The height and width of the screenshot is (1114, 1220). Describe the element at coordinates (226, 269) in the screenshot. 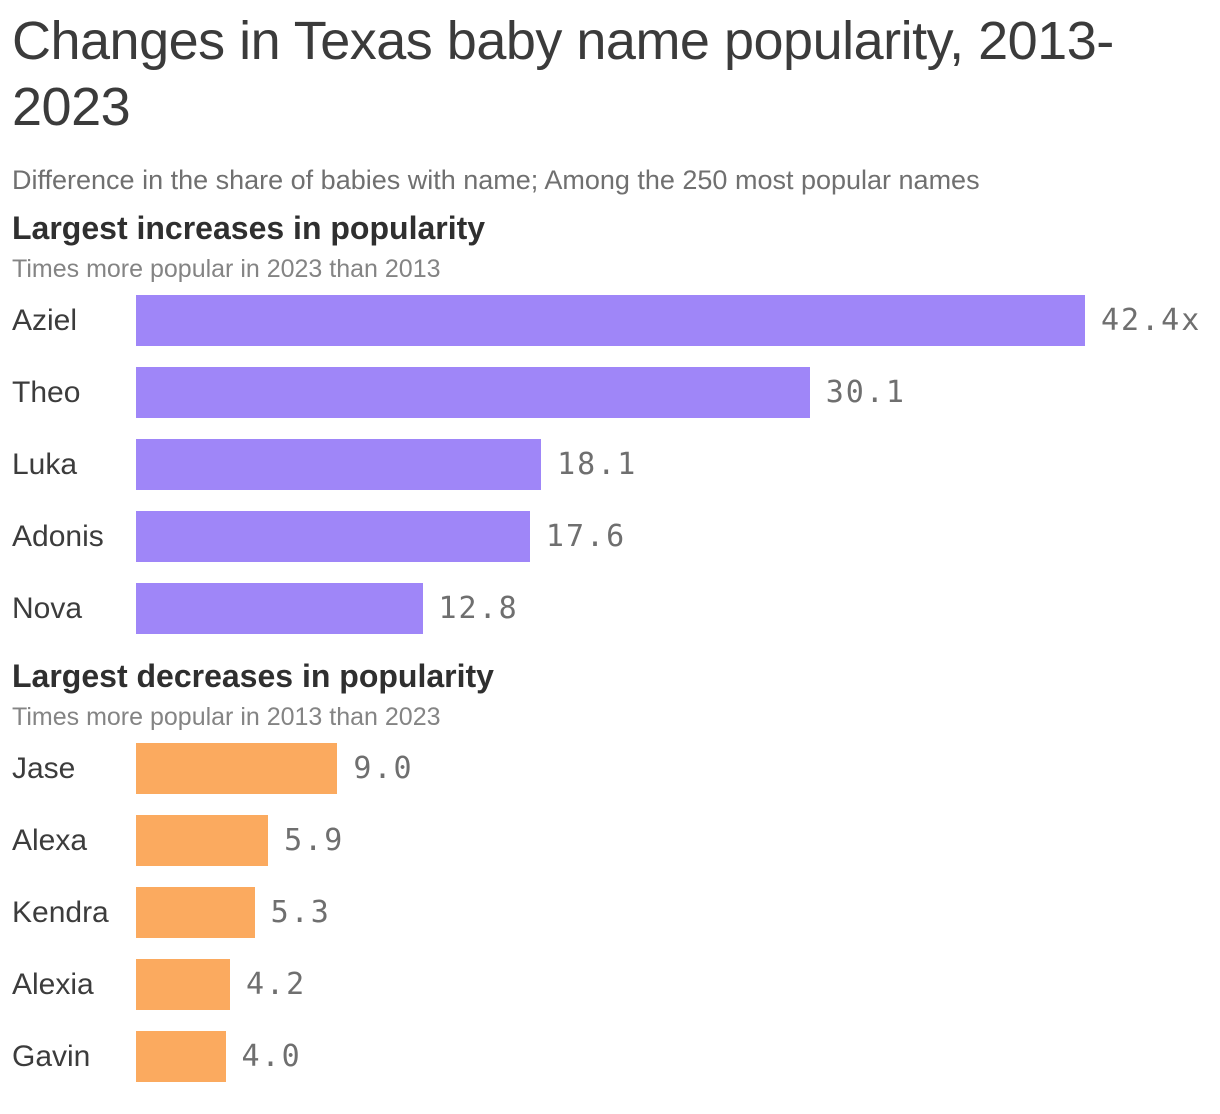

I see `section-subtitle: Times more popular in 2023 than 2013` at that location.